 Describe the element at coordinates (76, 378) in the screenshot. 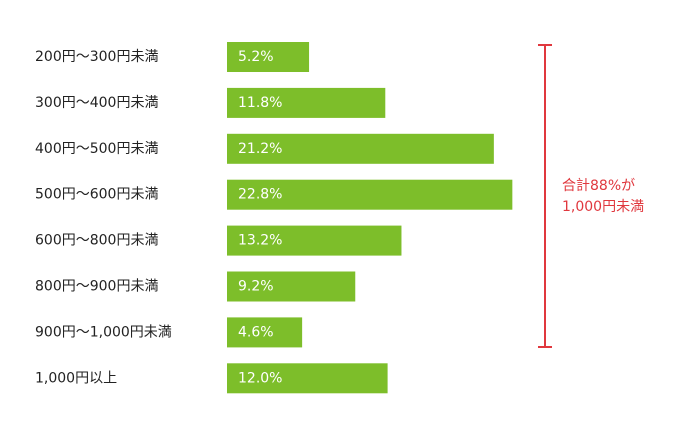

I see `category-label: 1,000円以上` at that location.